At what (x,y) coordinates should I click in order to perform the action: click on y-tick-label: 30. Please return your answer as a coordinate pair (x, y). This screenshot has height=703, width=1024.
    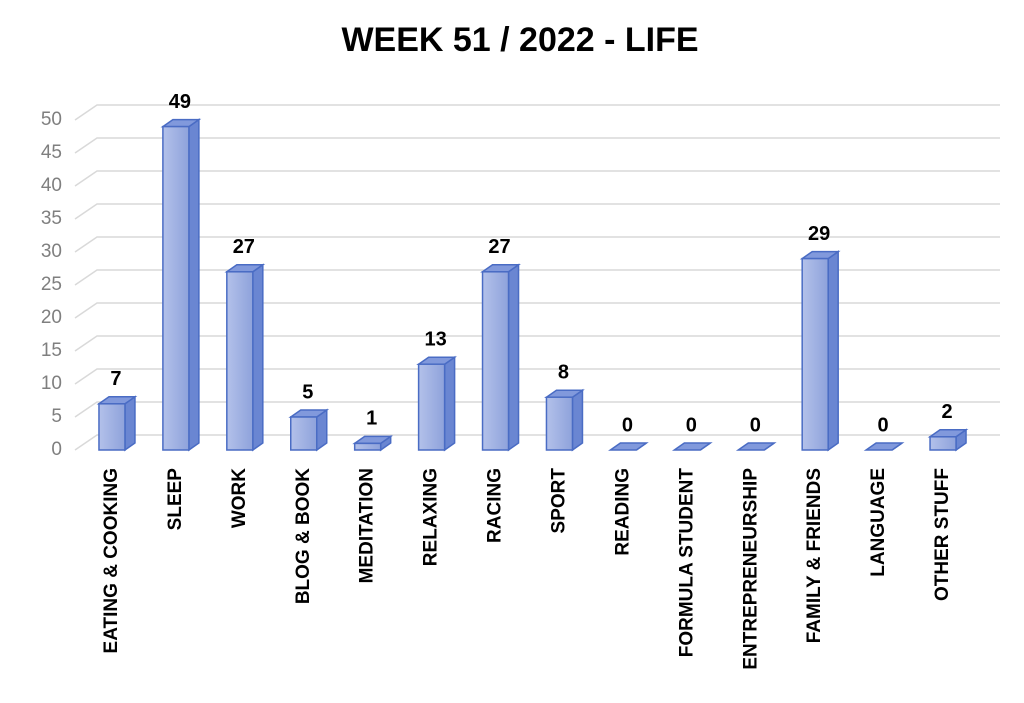
    Looking at the image, I should click on (51, 251).